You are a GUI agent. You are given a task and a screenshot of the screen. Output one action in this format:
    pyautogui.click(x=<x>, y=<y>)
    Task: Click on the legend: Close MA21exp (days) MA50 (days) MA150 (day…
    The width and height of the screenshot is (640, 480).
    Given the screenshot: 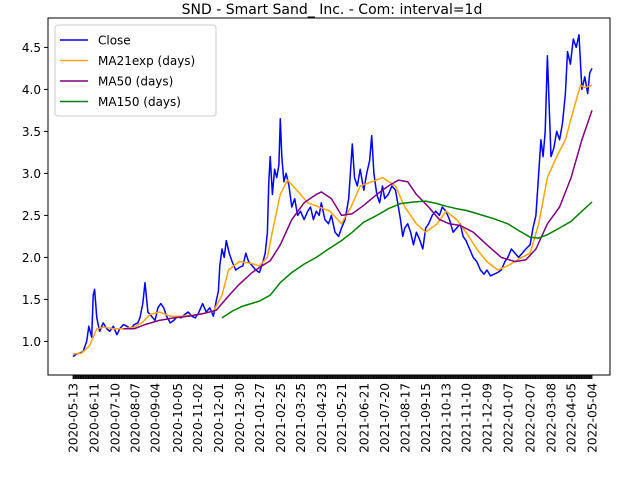 What is the action you would take?
    pyautogui.click(x=135, y=70)
    